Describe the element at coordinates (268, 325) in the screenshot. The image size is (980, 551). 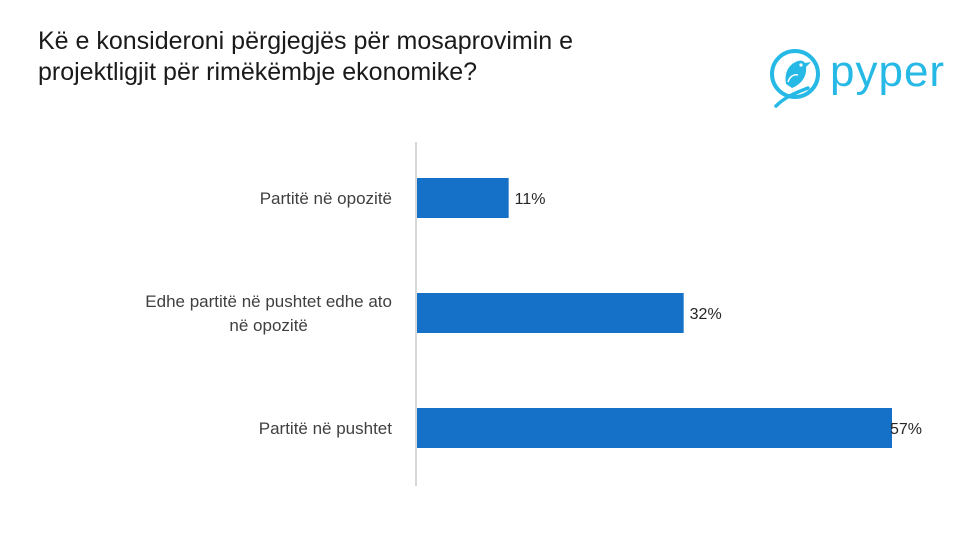
I see `category-label-2-line-2: në opozitë` at that location.